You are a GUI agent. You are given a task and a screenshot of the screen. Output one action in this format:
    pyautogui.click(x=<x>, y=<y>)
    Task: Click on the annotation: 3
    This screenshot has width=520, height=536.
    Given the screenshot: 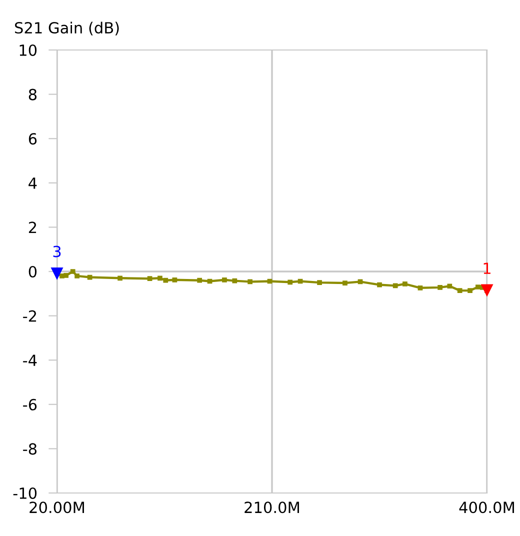 What is the action you would take?
    pyautogui.click(x=57, y=252)
    